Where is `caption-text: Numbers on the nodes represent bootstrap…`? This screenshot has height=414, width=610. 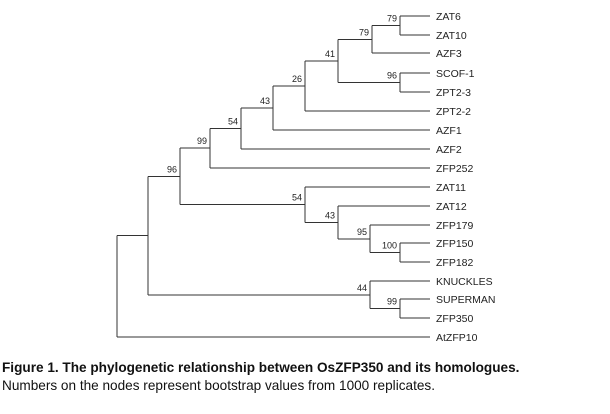 caption-text: Numbers on the nodes represent bootstrap… is located at coordinates (218, 385).